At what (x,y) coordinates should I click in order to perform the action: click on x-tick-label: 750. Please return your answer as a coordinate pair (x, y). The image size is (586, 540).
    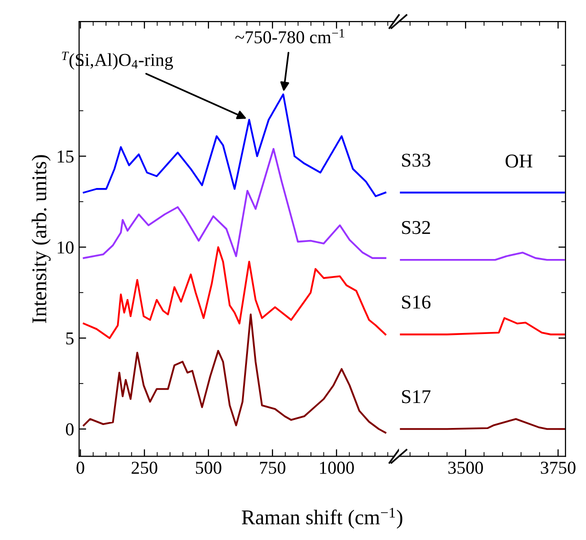
    Looking at the image, I should click on (273, 468).